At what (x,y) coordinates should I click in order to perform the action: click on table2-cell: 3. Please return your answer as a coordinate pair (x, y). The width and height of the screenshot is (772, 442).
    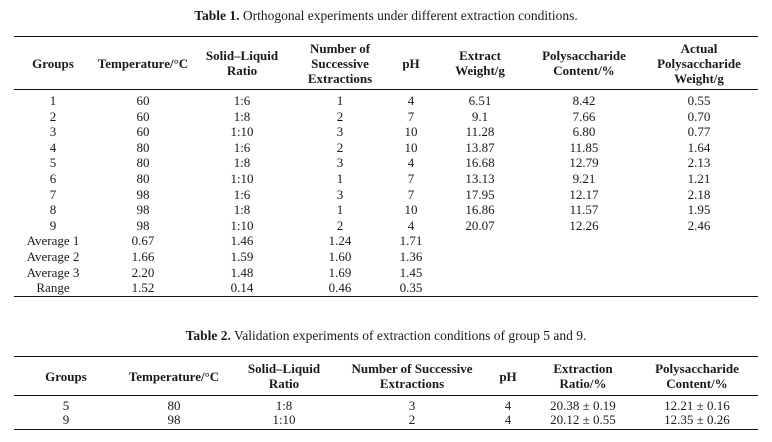
    Looking at the image, I should click on (412, 405).